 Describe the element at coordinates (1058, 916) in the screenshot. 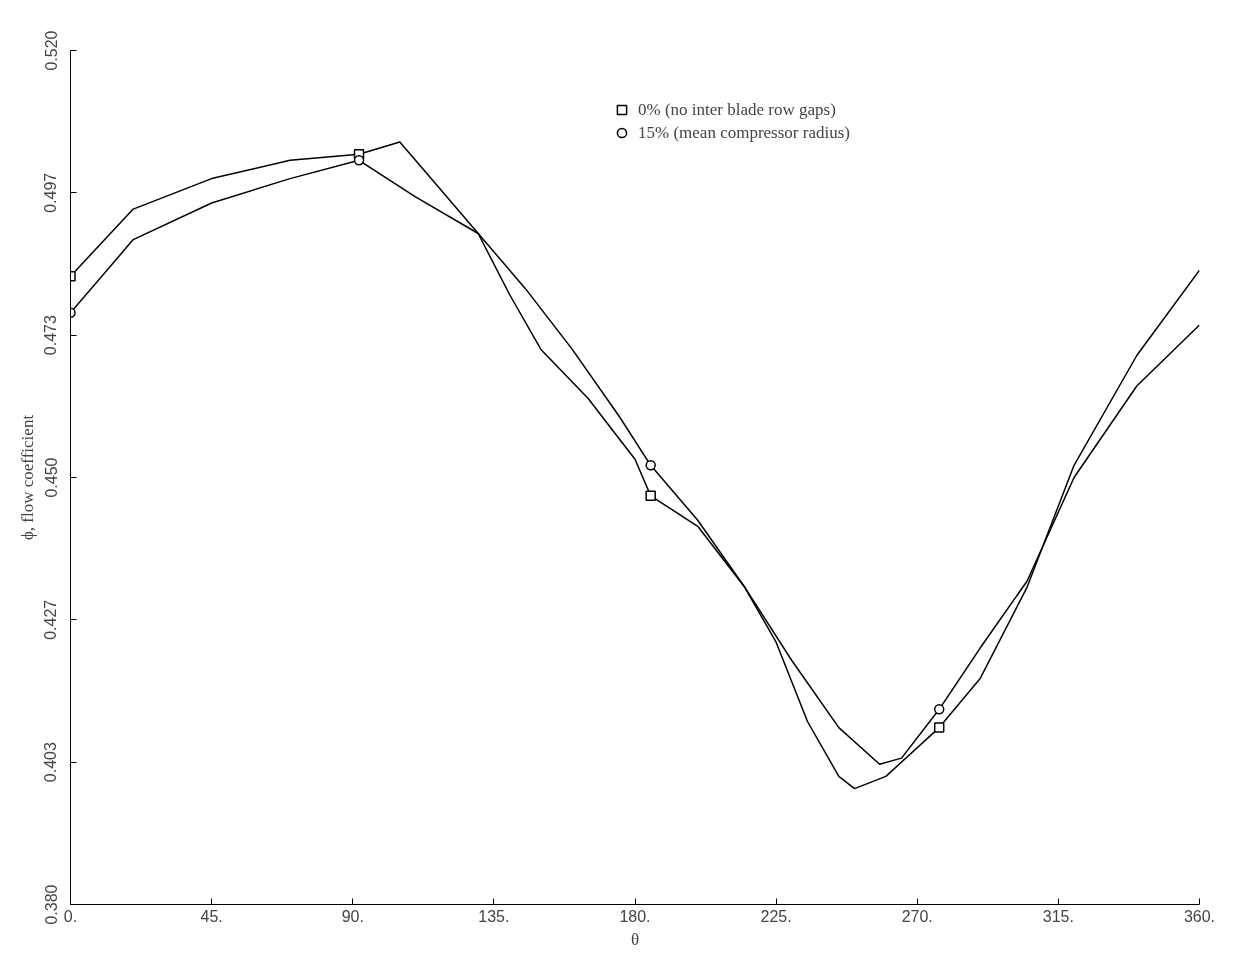

I see `x-tick-label: 315.` at that location.